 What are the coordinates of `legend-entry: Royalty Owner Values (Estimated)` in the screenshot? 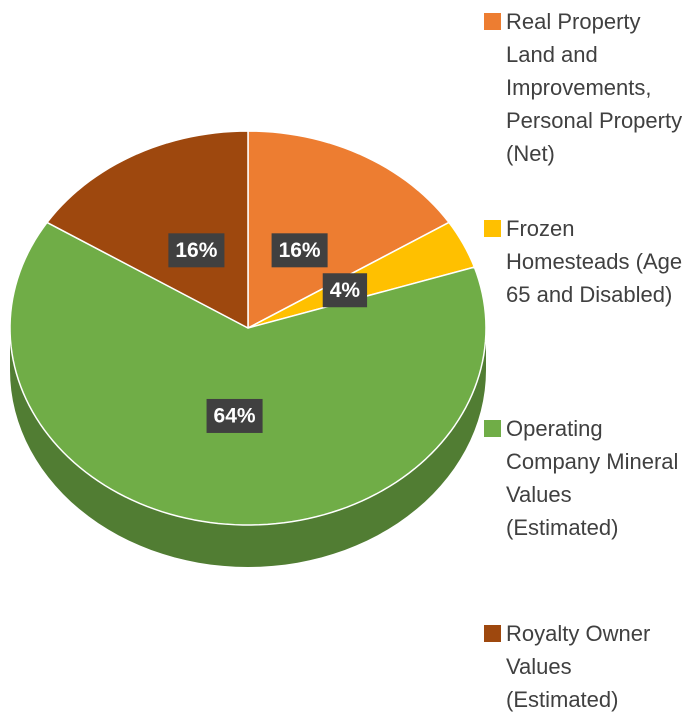 It's located at (584, 666).